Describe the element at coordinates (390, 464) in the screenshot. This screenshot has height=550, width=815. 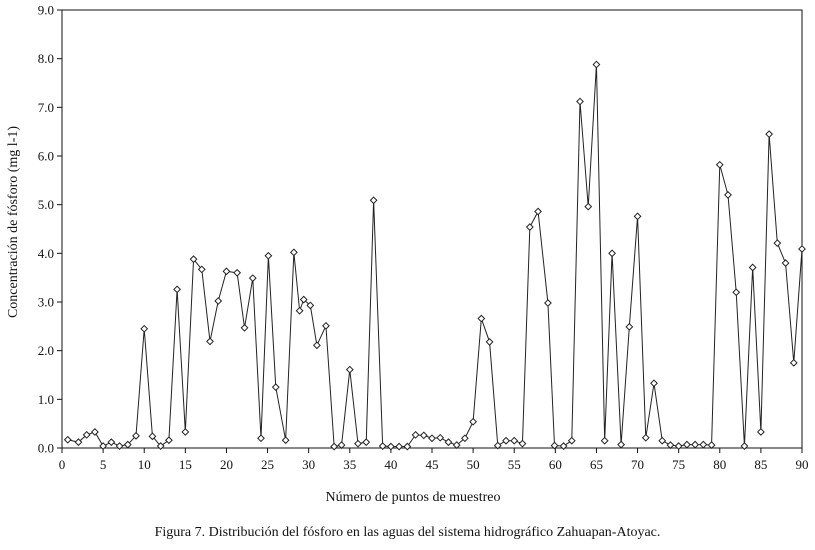
I see `x-tick-label: 40` at that location.